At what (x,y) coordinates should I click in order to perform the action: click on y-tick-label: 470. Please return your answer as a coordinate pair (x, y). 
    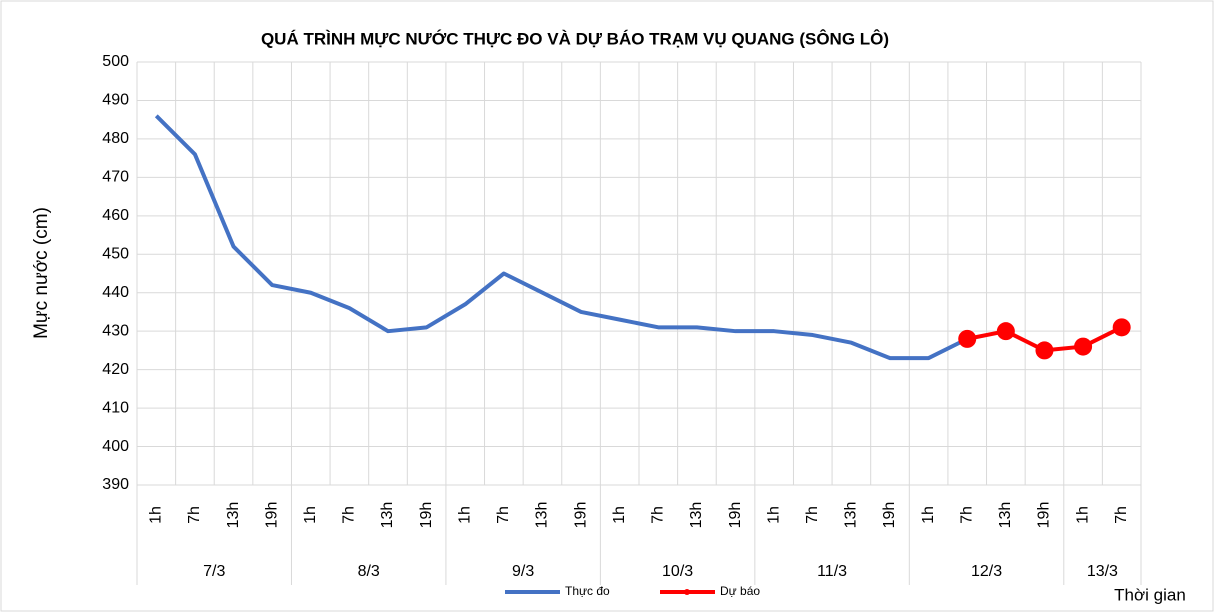
    Looking at the image, I should click on (115, 177).